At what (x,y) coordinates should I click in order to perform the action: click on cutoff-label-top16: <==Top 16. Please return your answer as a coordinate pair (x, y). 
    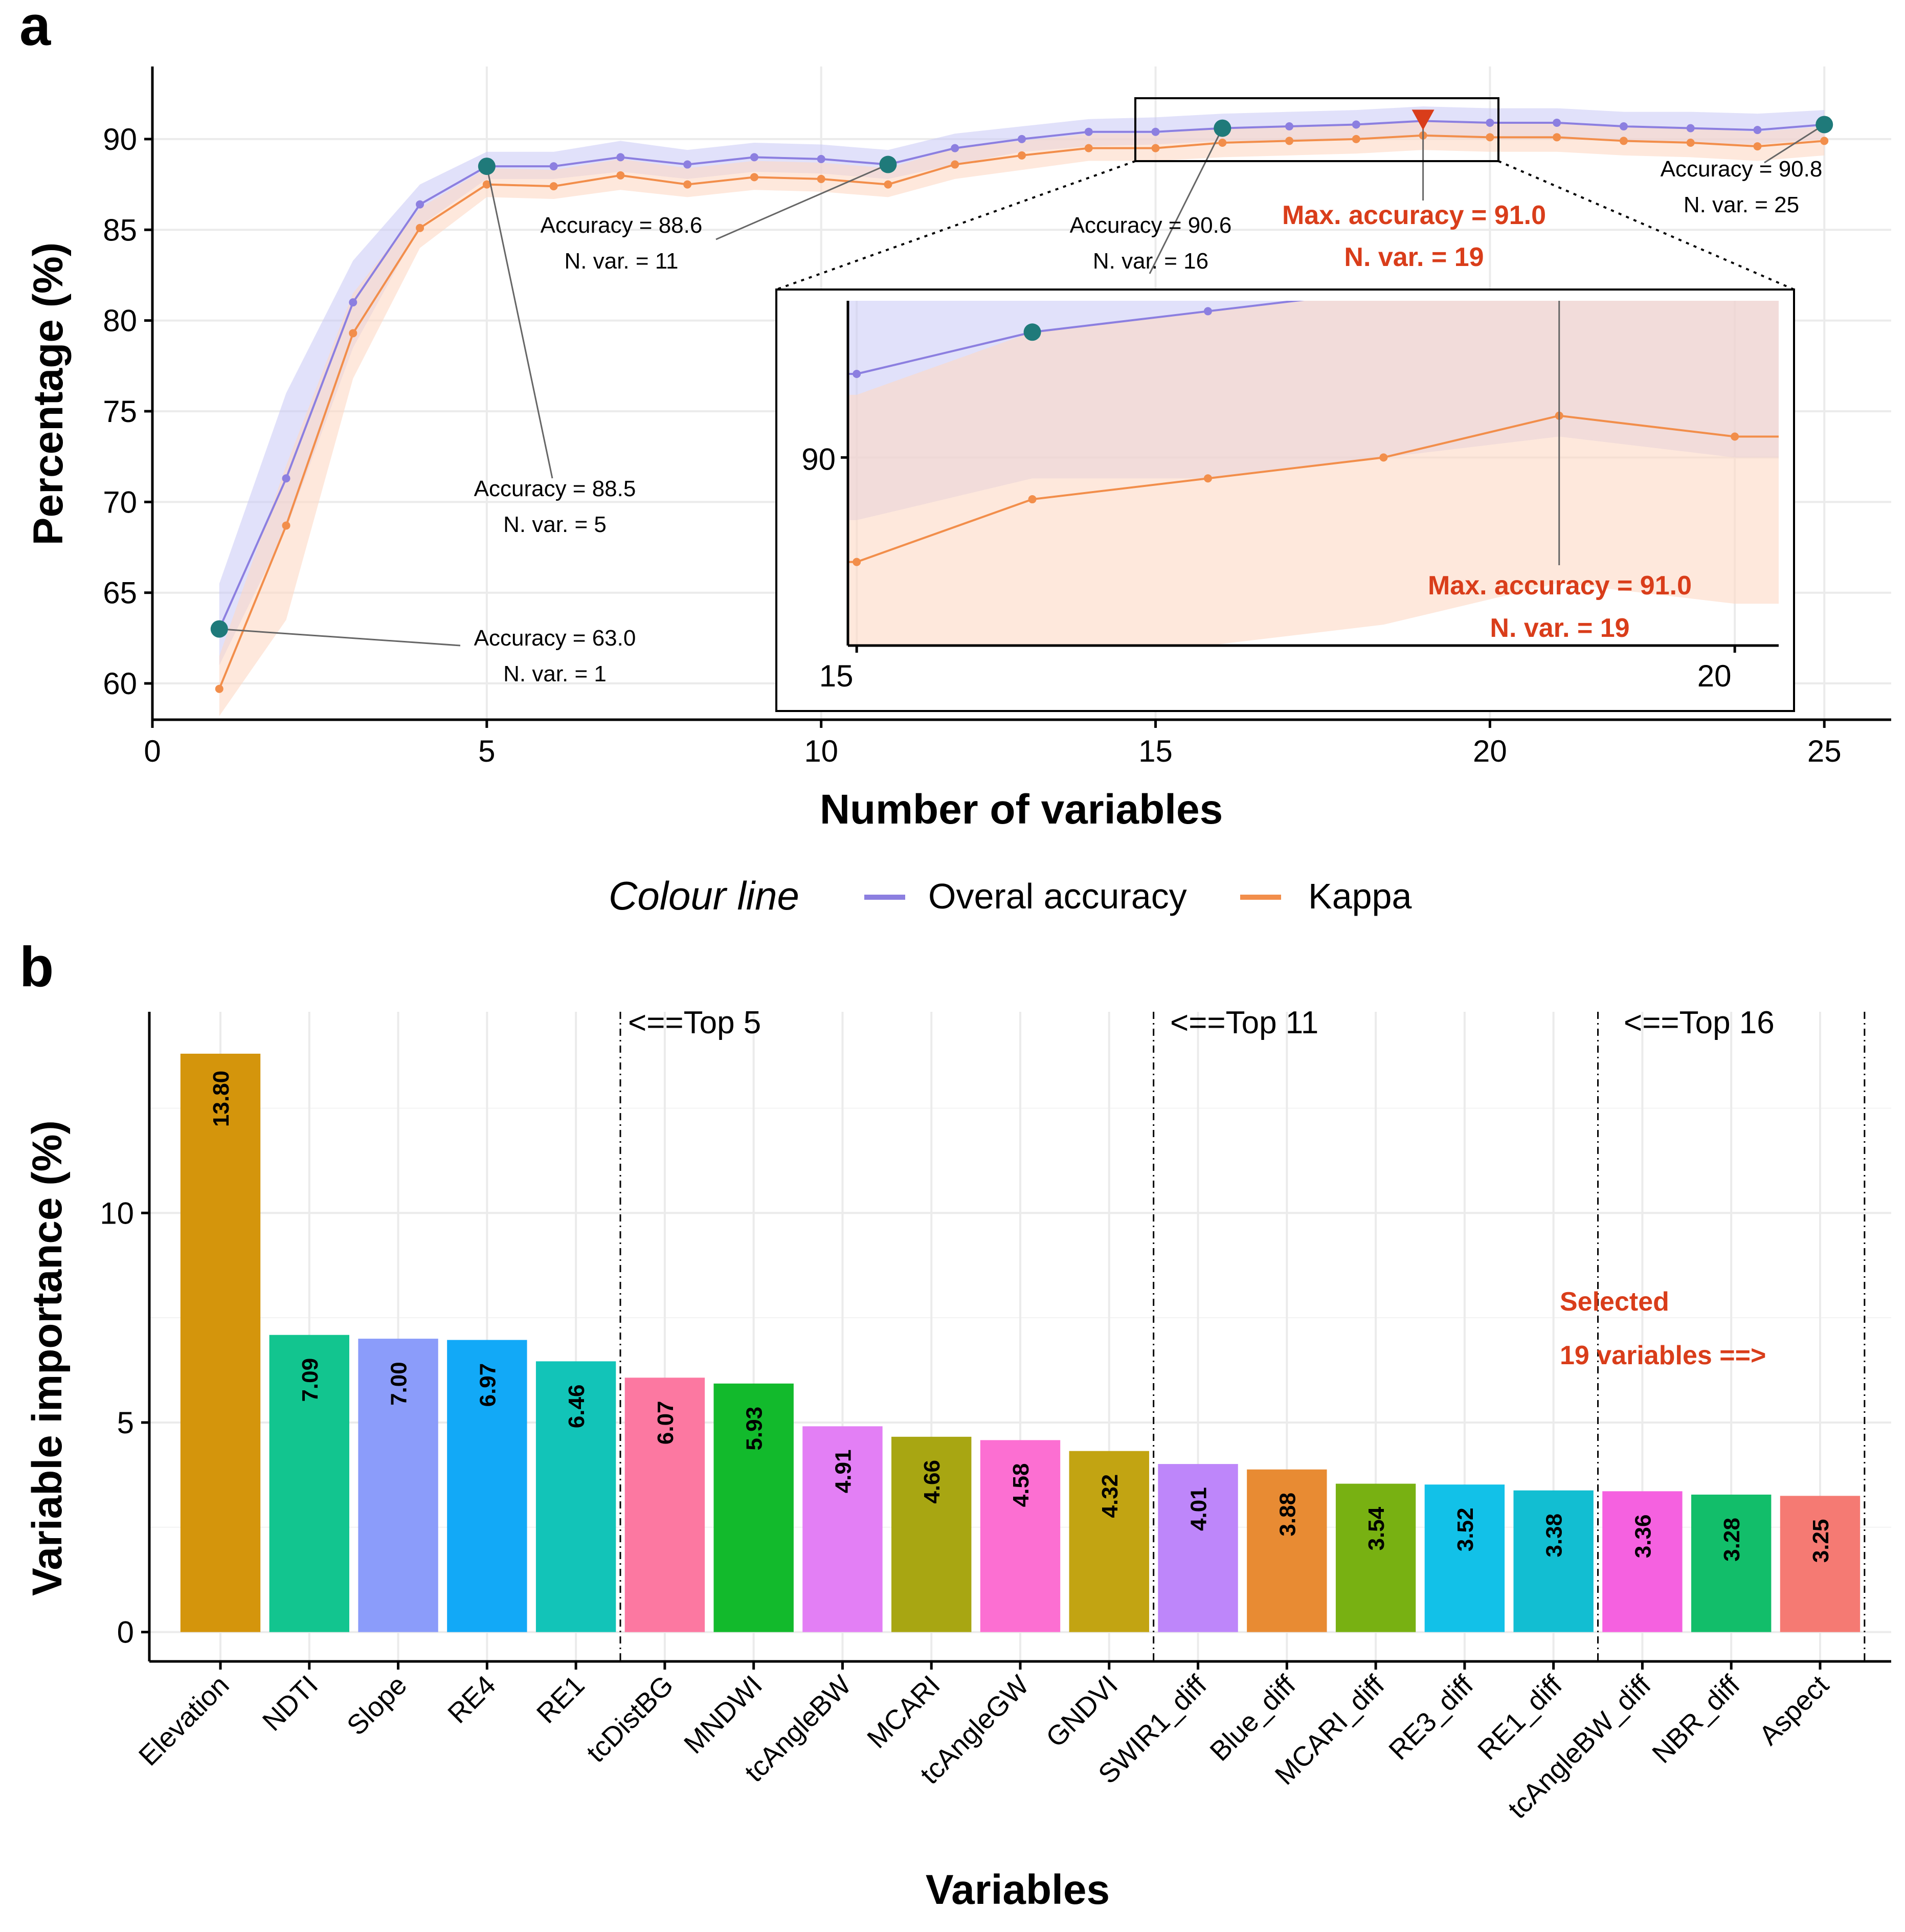
    Looking at the image, I should click on (1699, 1023).